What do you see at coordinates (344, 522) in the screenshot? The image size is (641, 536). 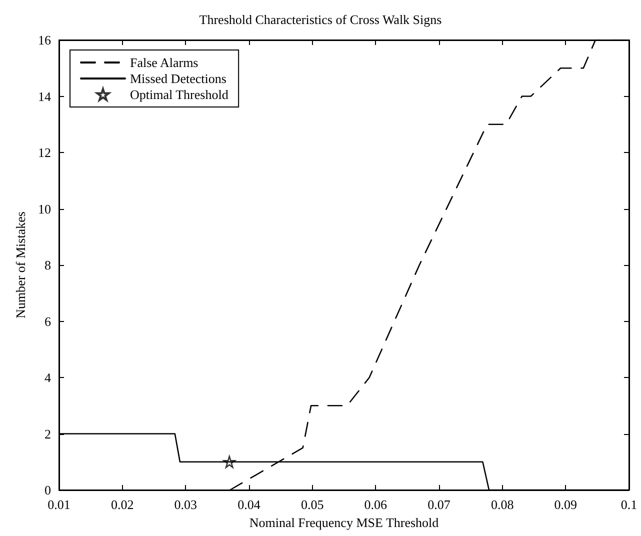 I see `x-axis-title: Nominal Frequency MSE Threshold` at bounding box center [344, 522].